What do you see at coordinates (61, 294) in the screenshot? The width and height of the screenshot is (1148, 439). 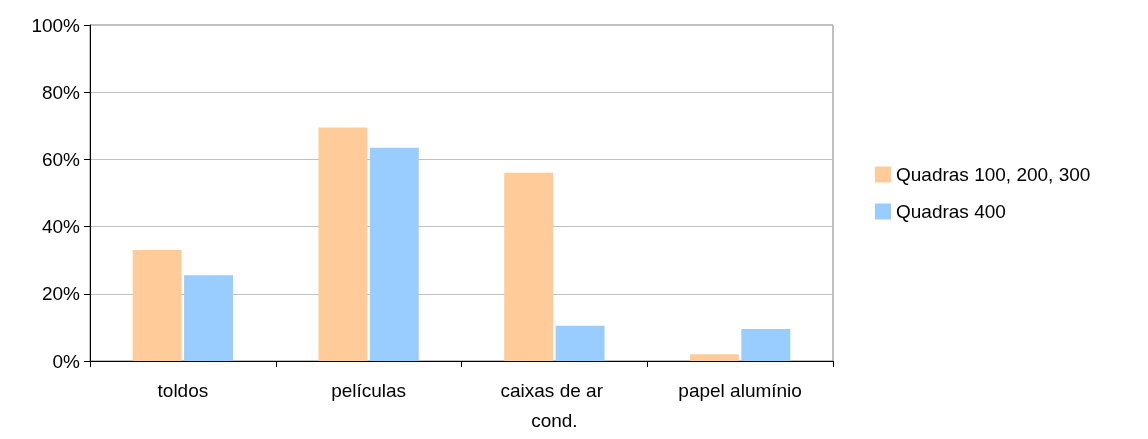 I see `y-tick-label: 20%` at bounding box center [61, 294].